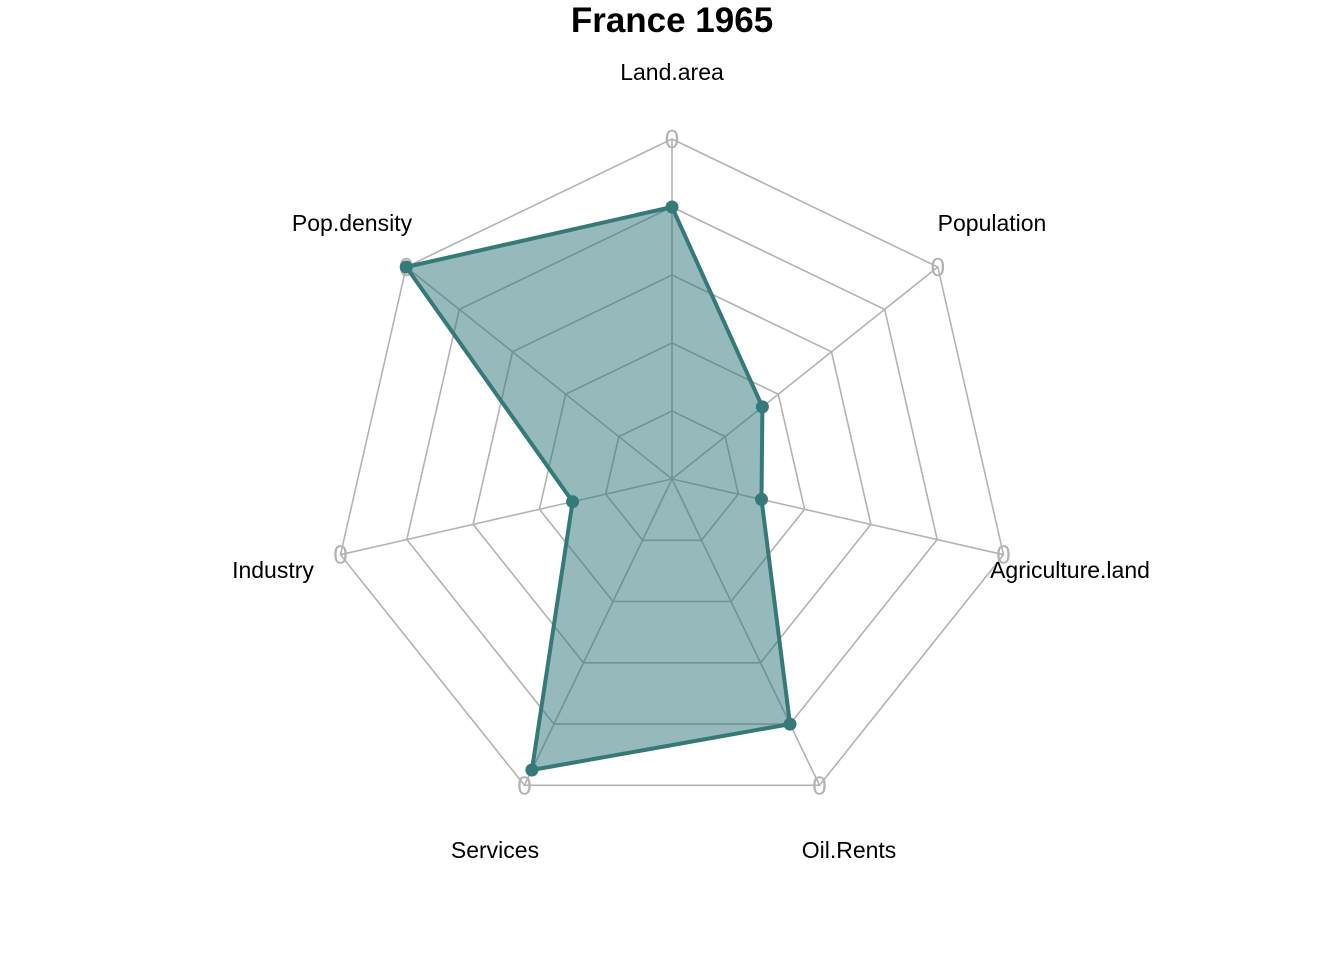  I want to click on chart-title: France 1965, so click(672, 20).